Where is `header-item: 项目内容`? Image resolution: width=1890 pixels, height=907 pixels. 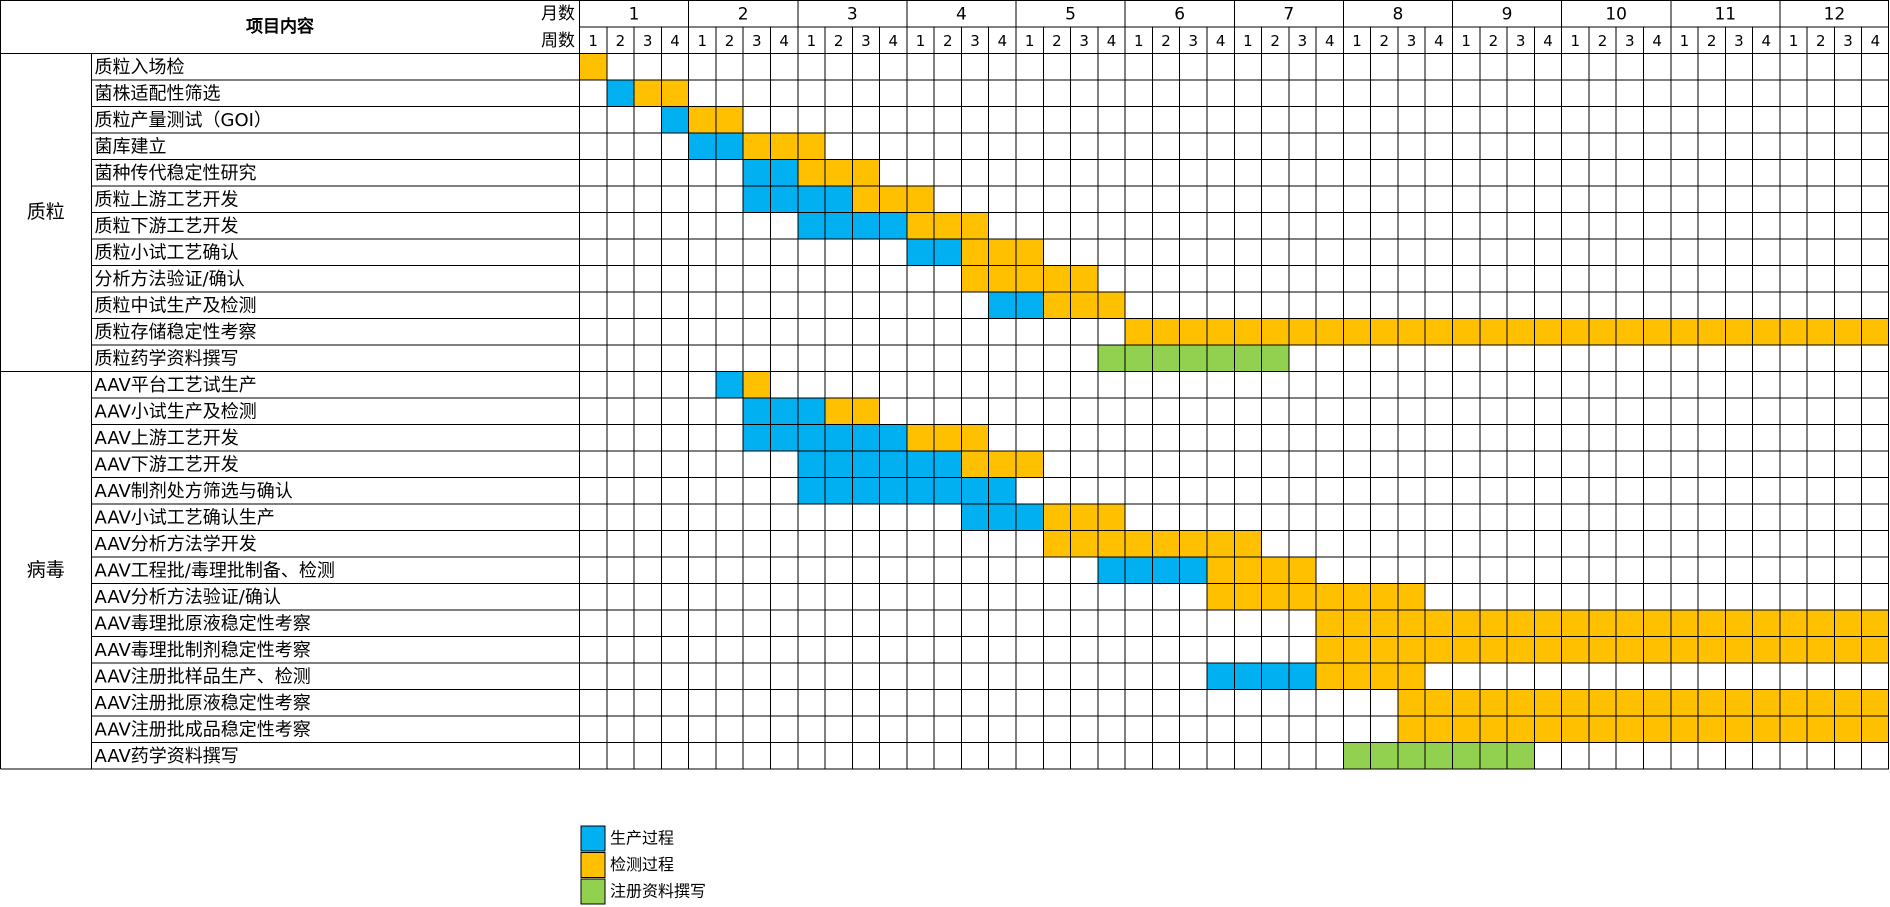
header-item: 项目内容 is located at coordinates (280, 26).